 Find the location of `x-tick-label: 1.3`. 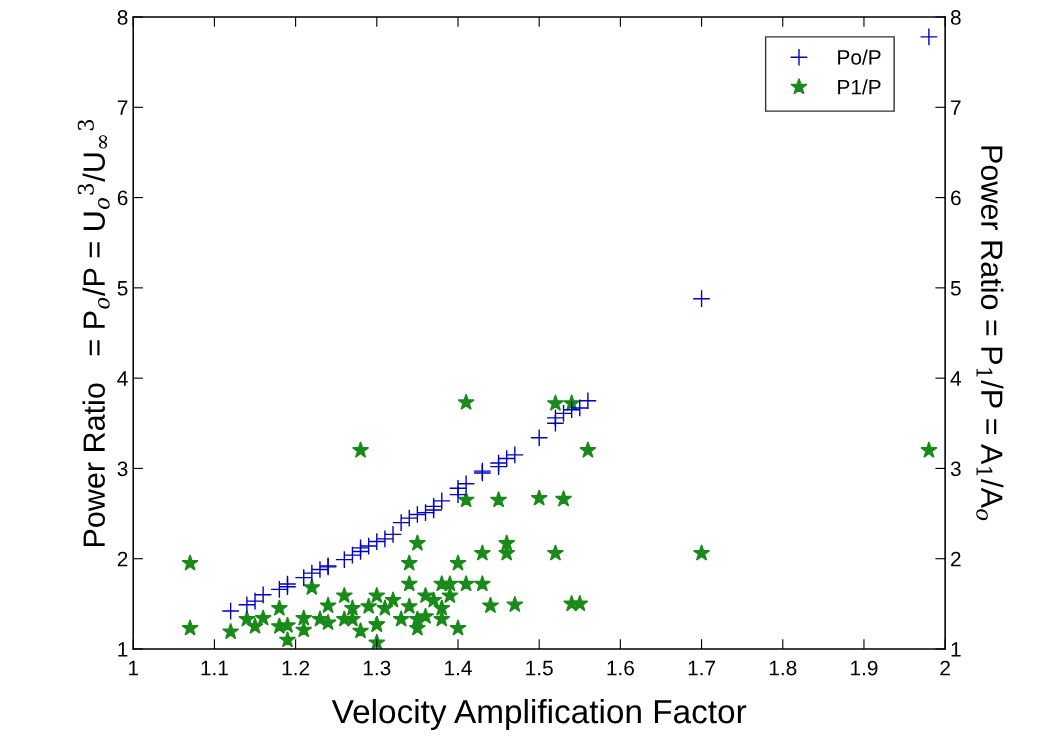

x-tick-label: 1.3 is located at coordinates (377, 668).